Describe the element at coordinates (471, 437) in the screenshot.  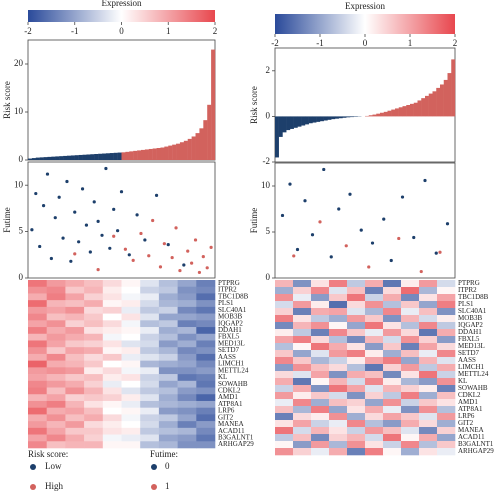
I see `gene-label: ACAD11` at that location.